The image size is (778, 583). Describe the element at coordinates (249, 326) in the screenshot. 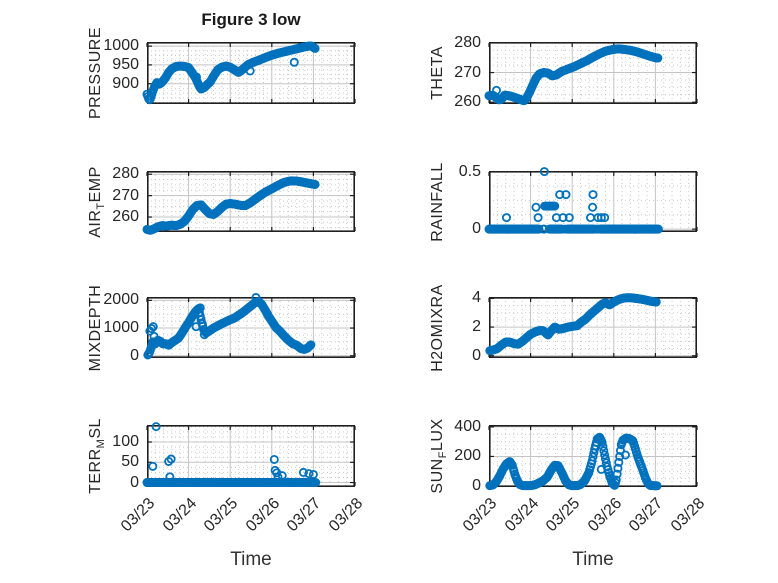

I see `plot-area-mixdepth` at that location.